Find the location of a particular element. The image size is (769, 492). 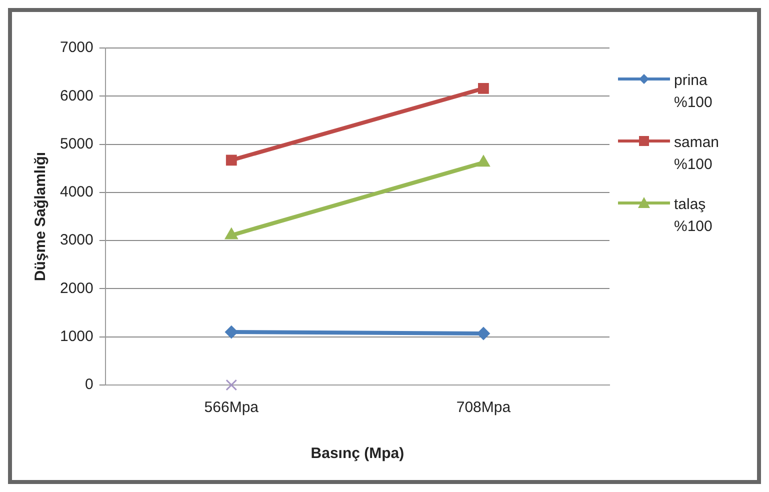

legend-label: talaş %100 is located at coordinates (694, 216).